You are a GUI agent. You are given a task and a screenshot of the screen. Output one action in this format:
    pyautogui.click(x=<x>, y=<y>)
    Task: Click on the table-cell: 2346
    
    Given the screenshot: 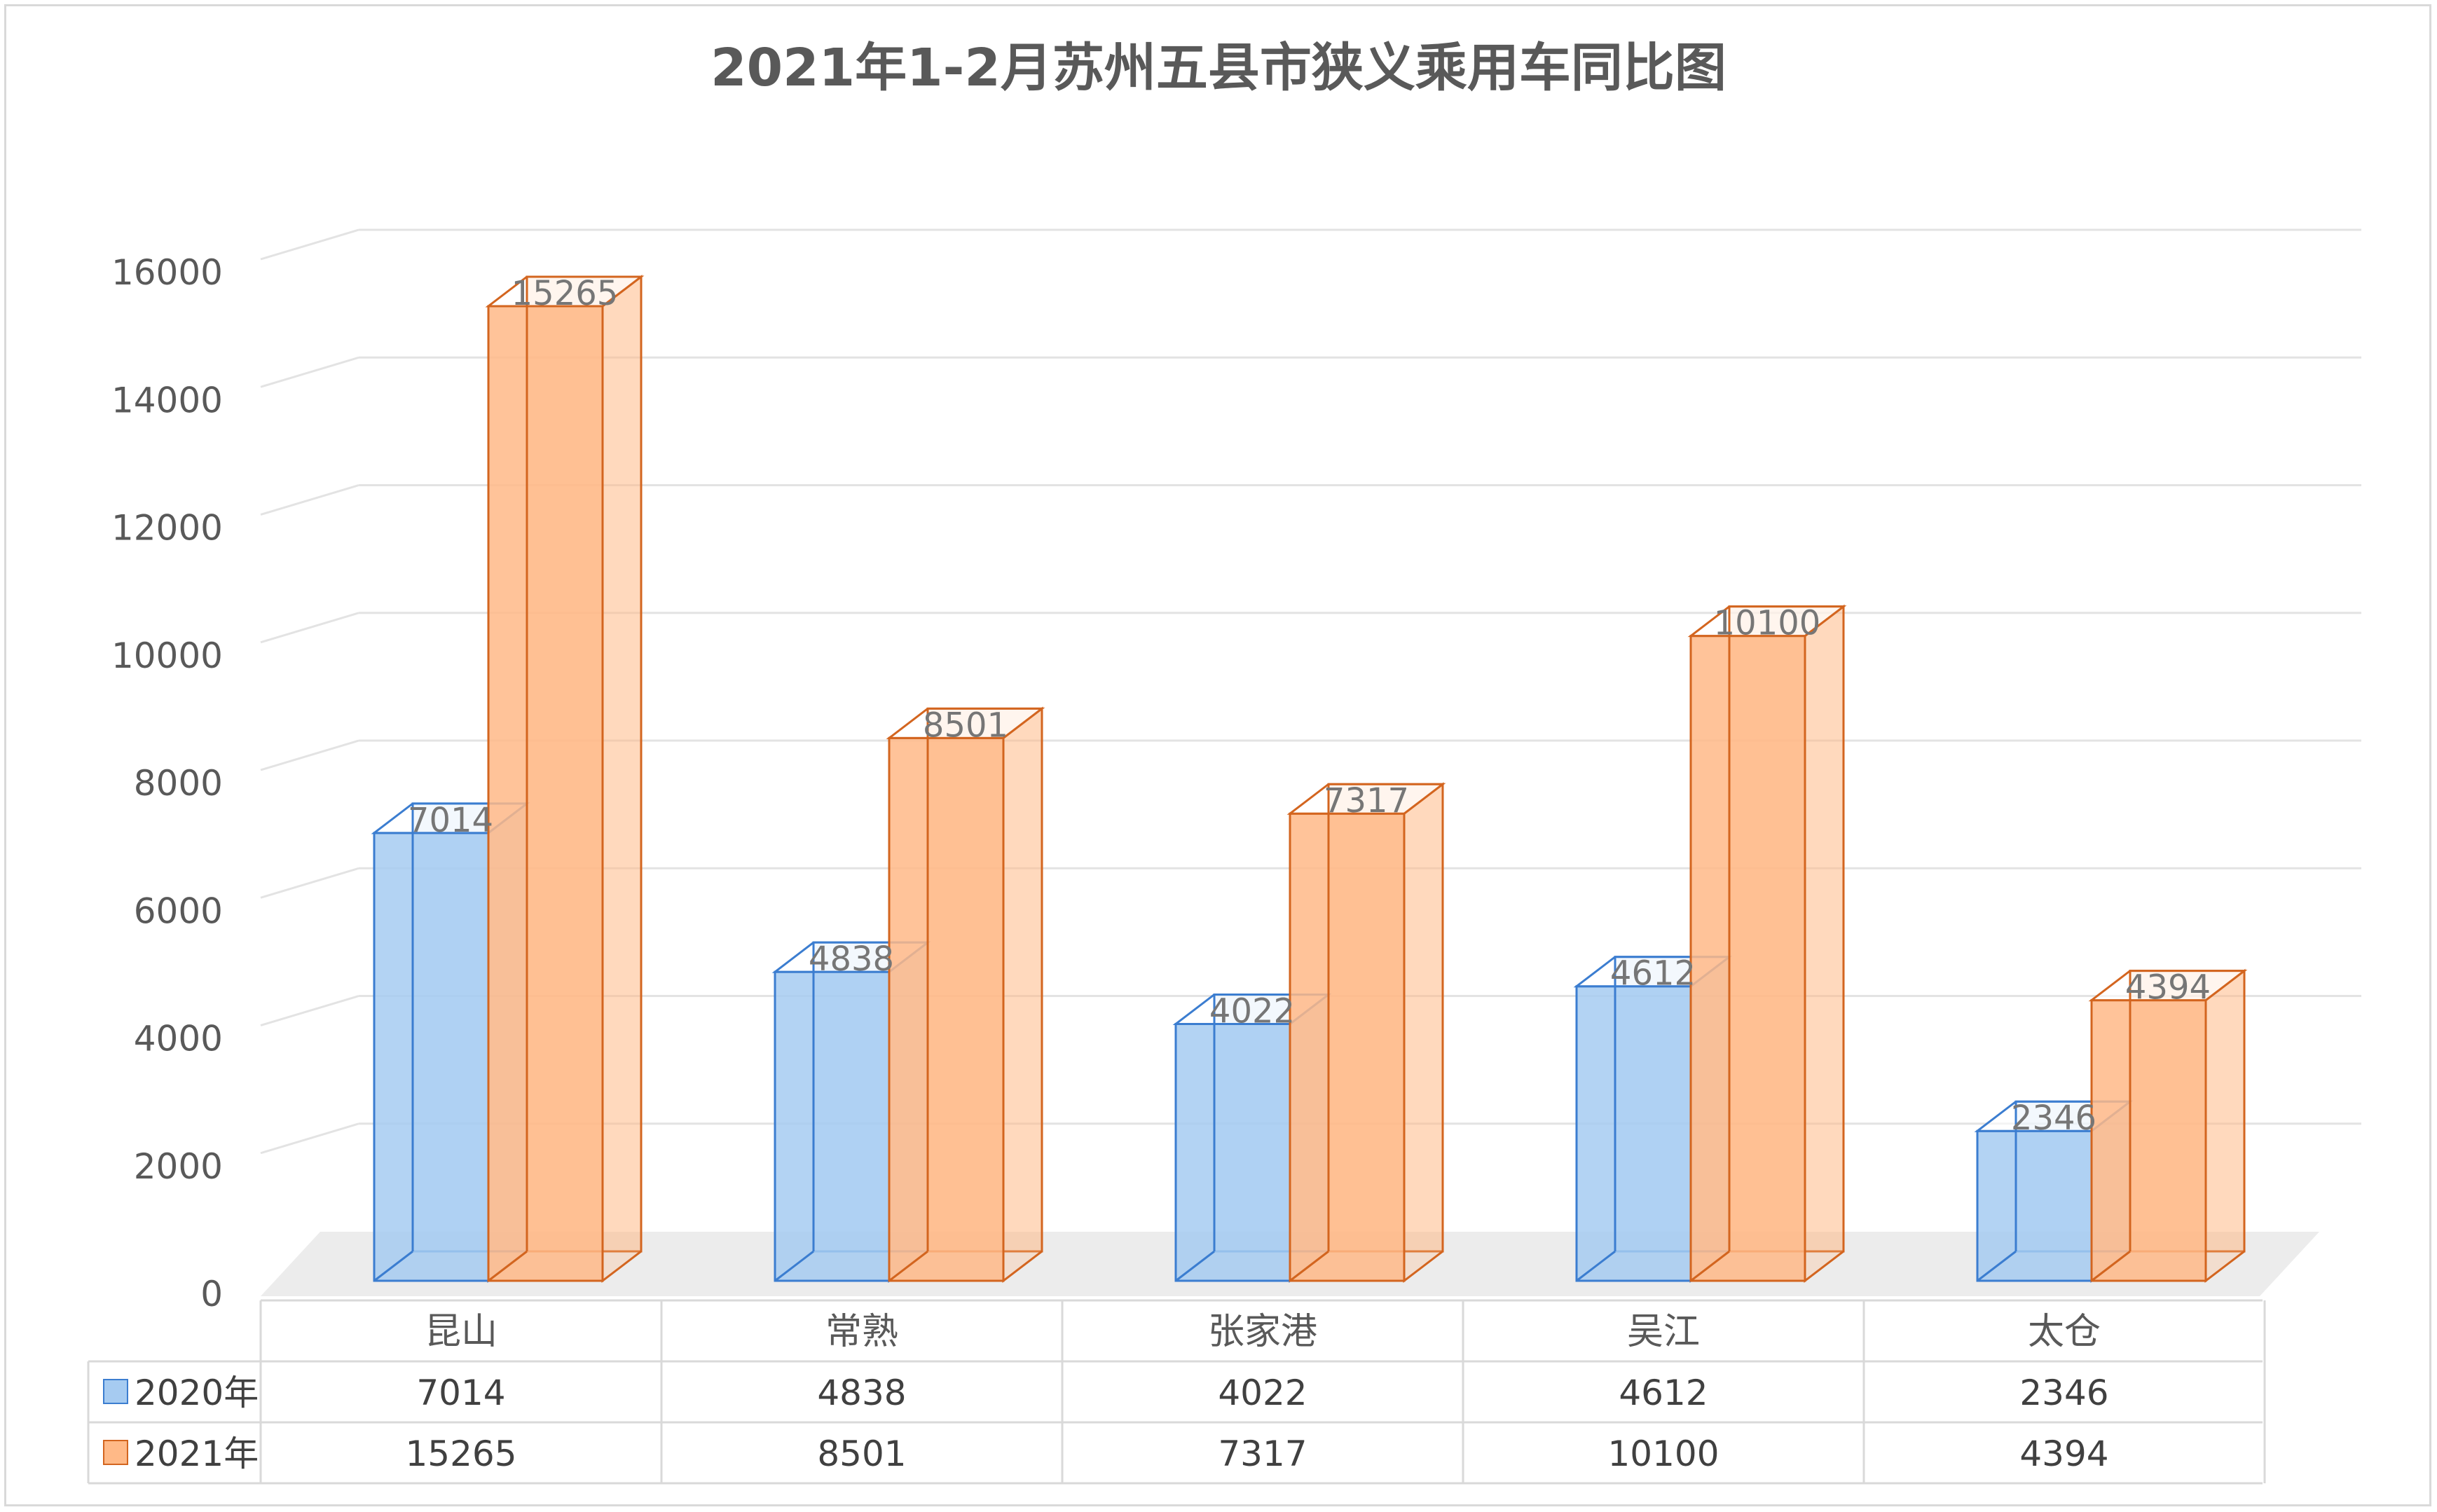 What is the action you would take?
    pyautogui.click(x=2063, y=1393)
    